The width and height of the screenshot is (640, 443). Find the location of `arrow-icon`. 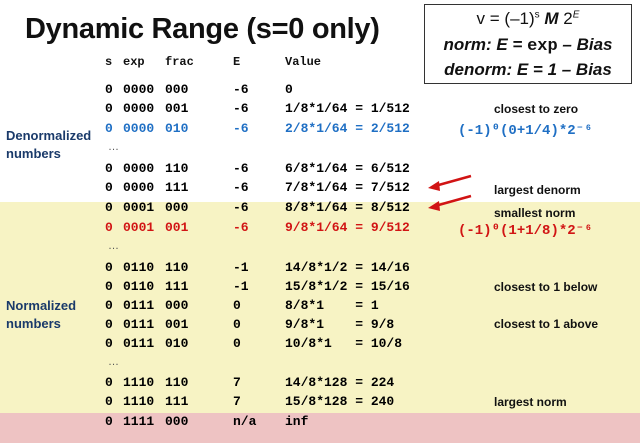

arrow-icon is located at coordinates (450, 192).